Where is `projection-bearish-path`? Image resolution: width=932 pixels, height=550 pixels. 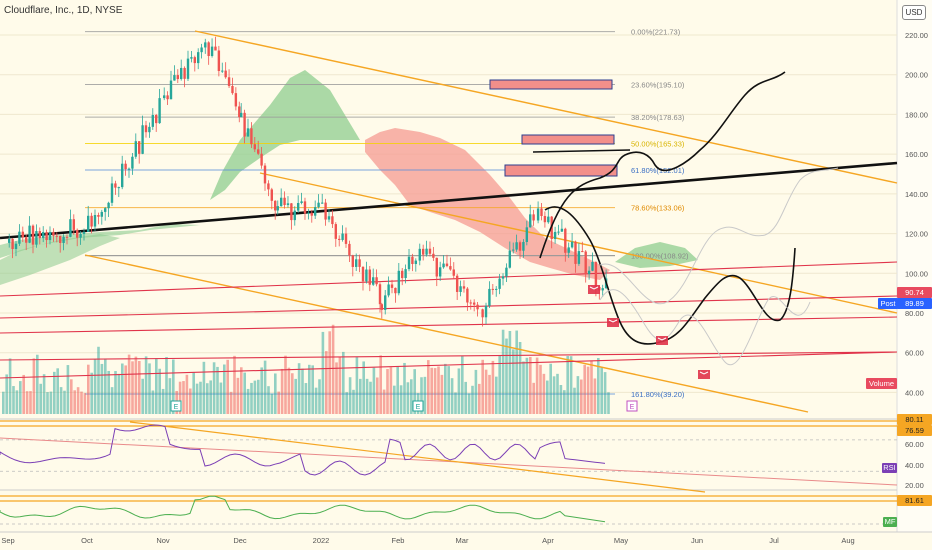
projection-bearish-path is located at coordinates (670, 275).